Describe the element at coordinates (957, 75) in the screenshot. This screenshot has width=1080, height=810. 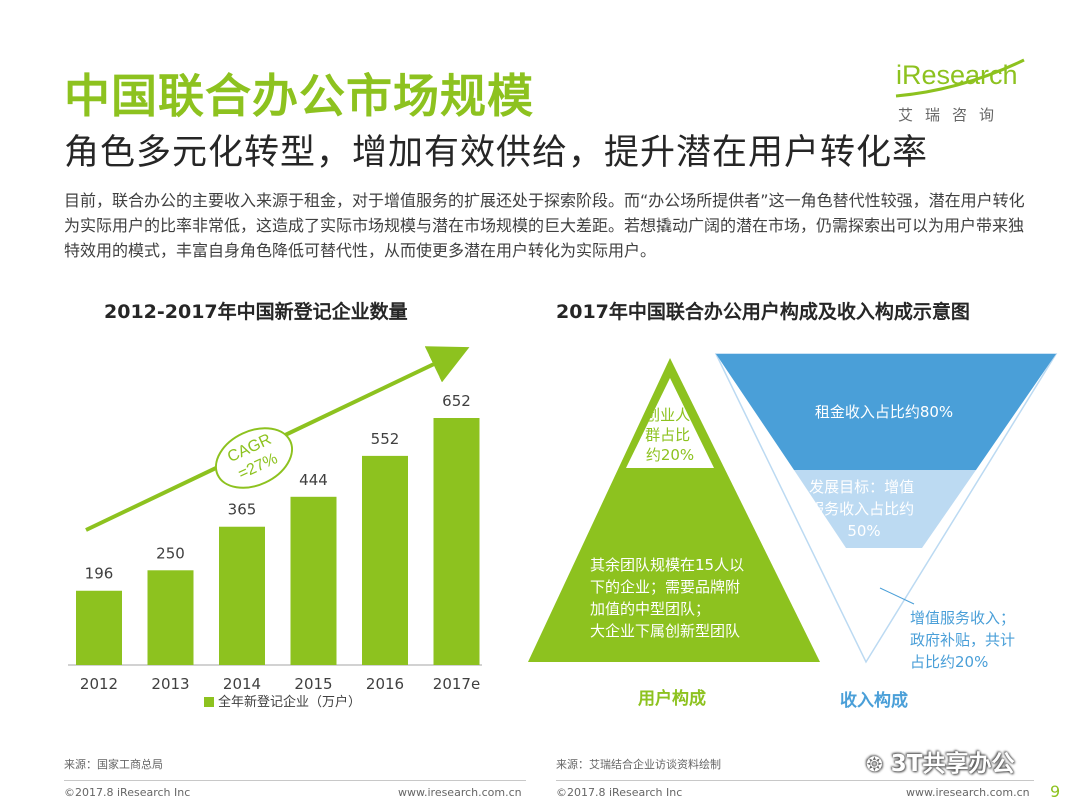
I see `logo-brand: iResearch` at that location.